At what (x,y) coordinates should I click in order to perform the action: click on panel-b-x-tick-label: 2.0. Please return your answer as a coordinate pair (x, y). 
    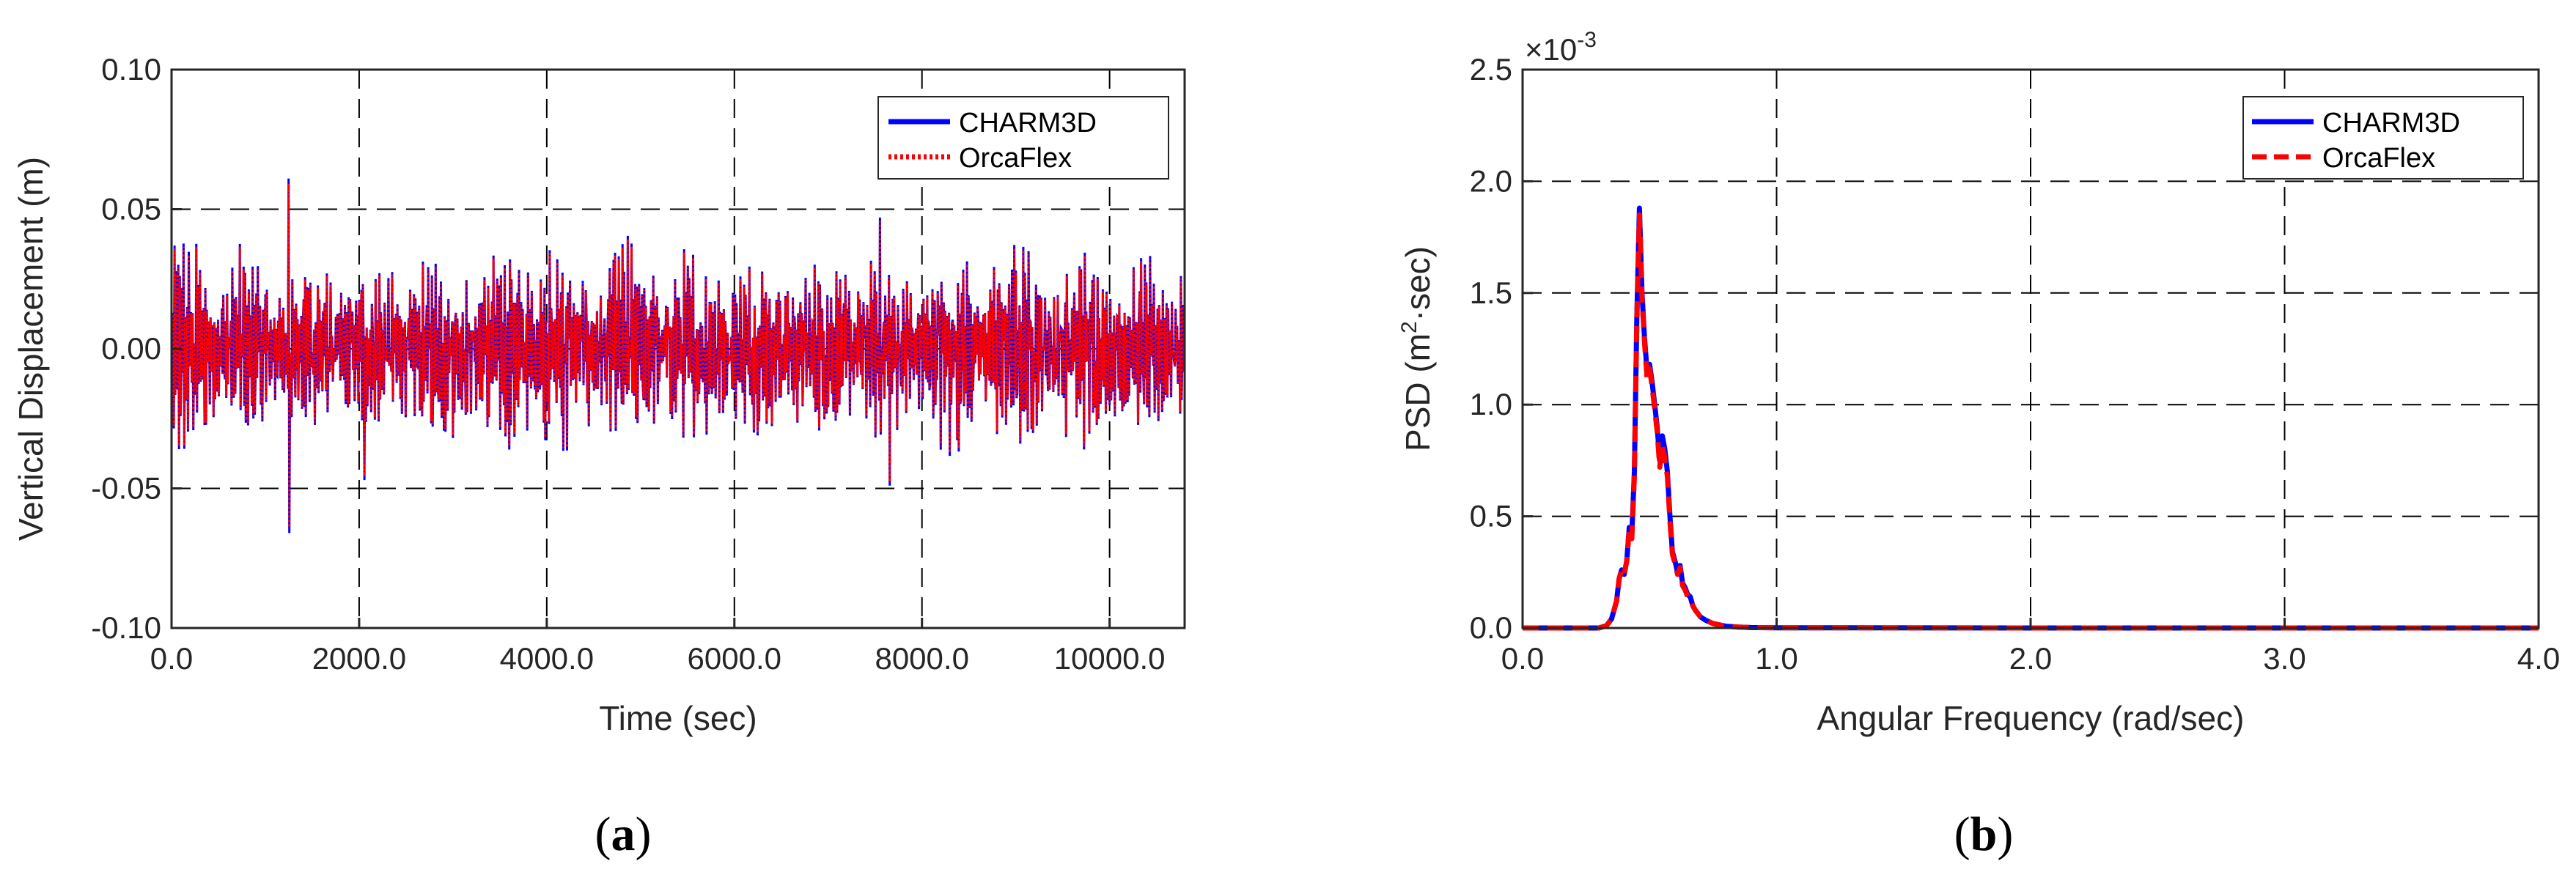
    Looking at the image, I should click on (2030, 658).